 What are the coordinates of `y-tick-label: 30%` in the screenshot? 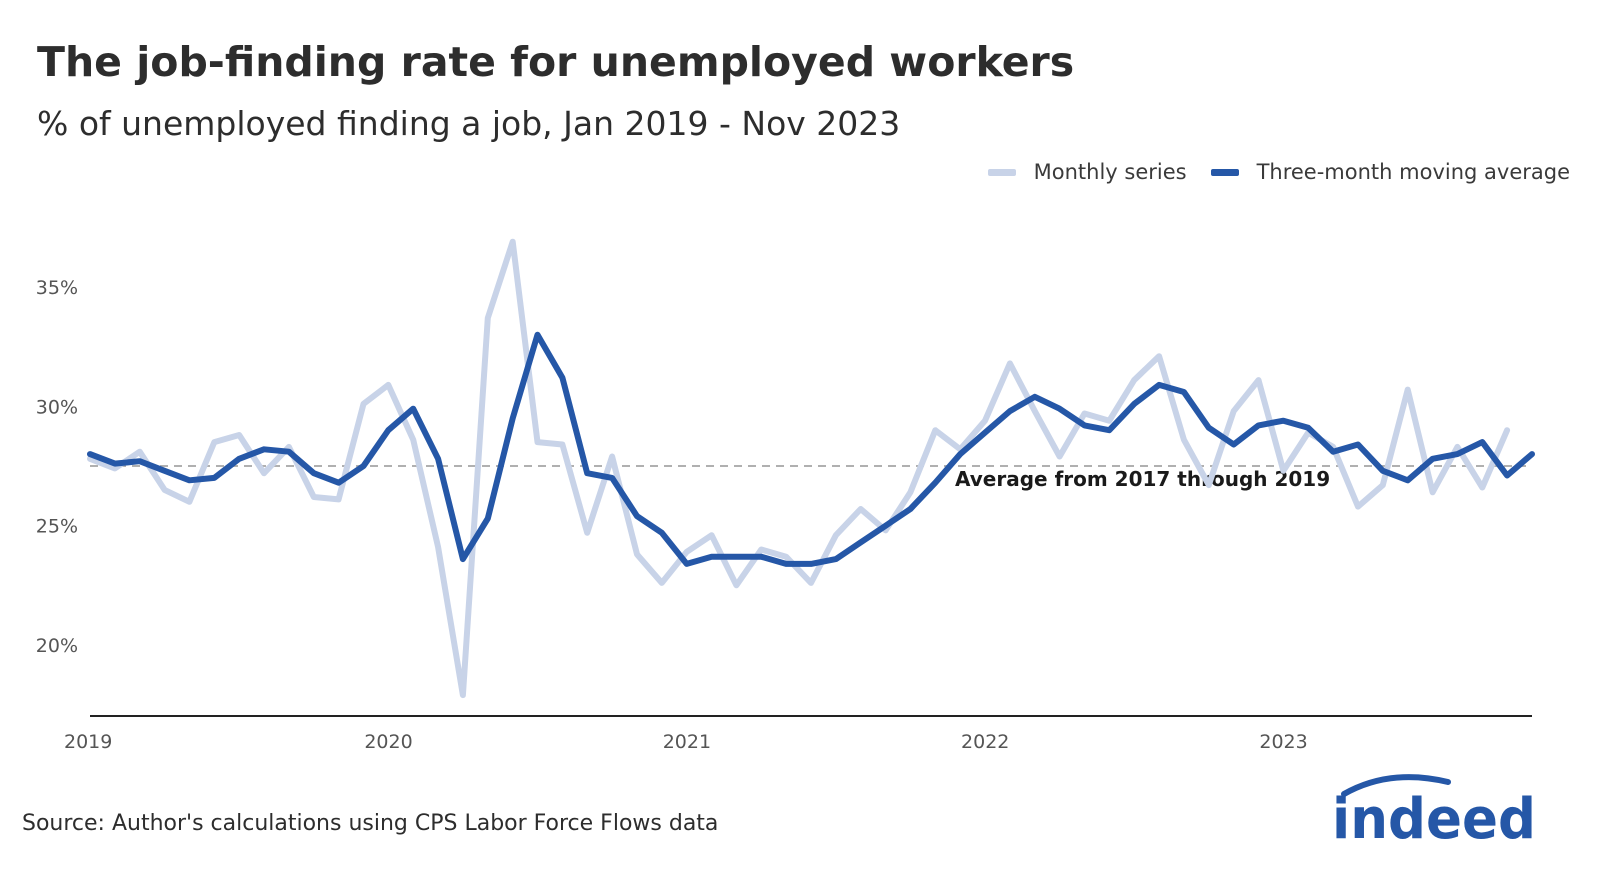 It's located at (57, 407).